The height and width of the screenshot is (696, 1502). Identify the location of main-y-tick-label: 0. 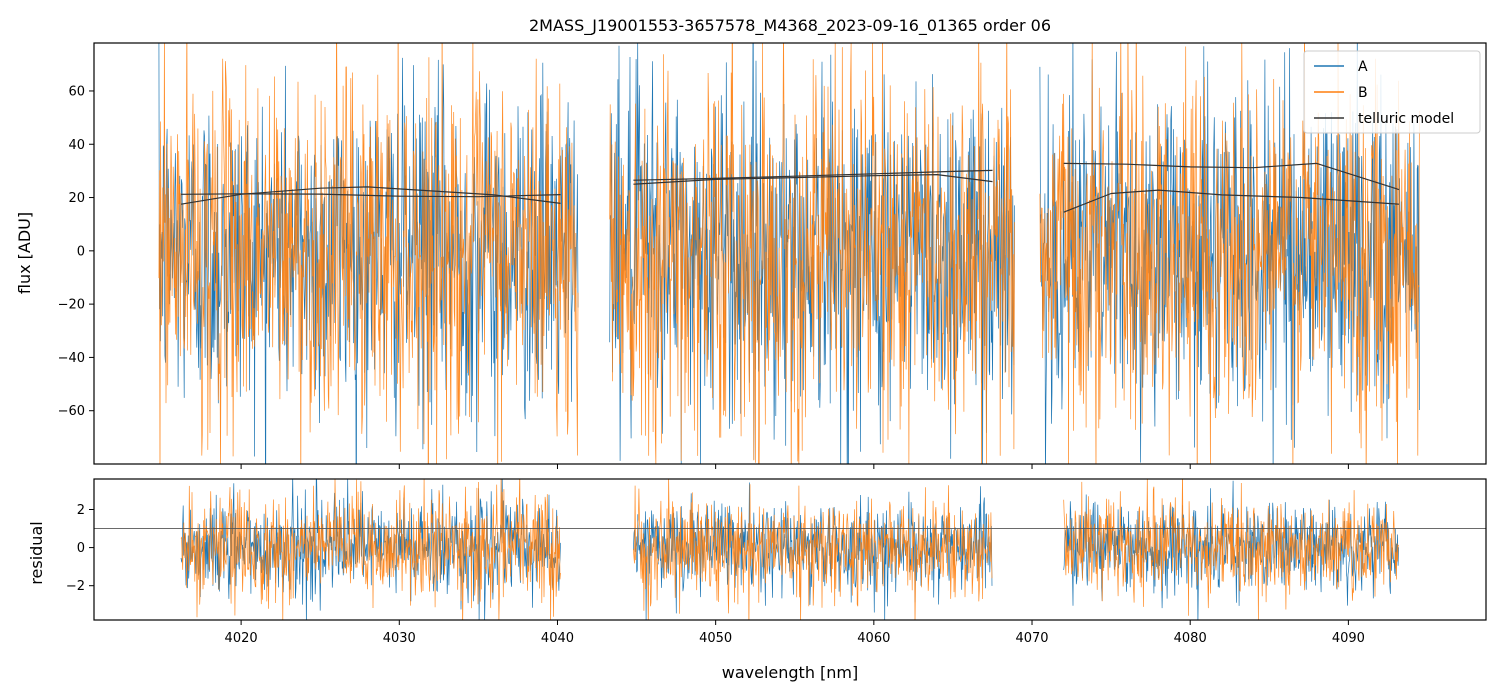
(81, 251).